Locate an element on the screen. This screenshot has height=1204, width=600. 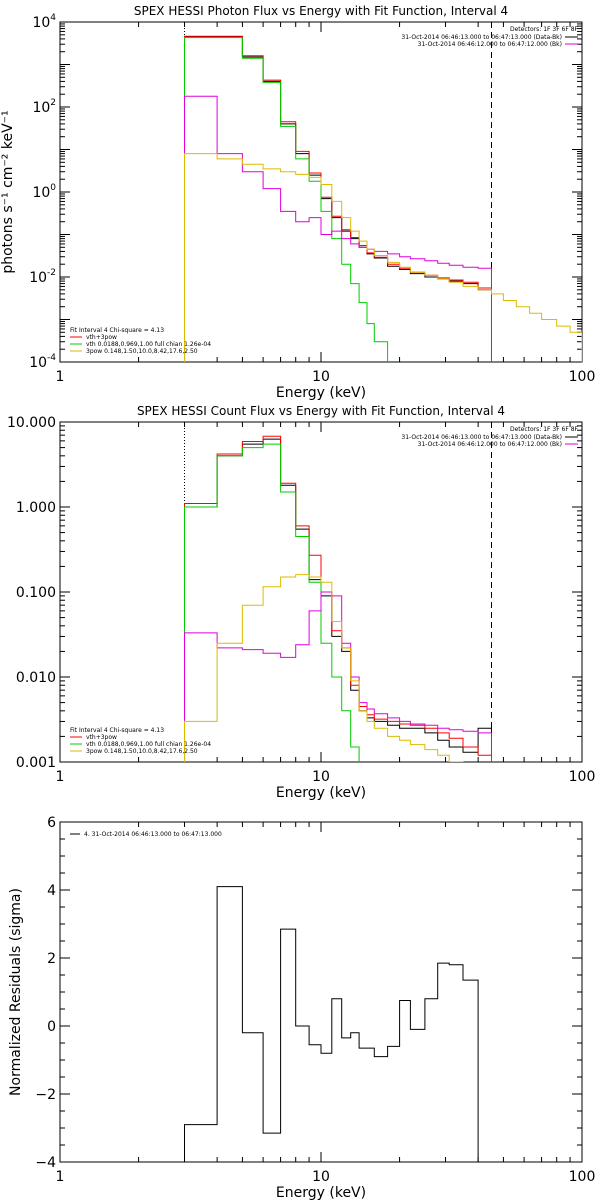
y-axis-label: Normalized Residuals (sigma) is located at coordinates (16, 992).